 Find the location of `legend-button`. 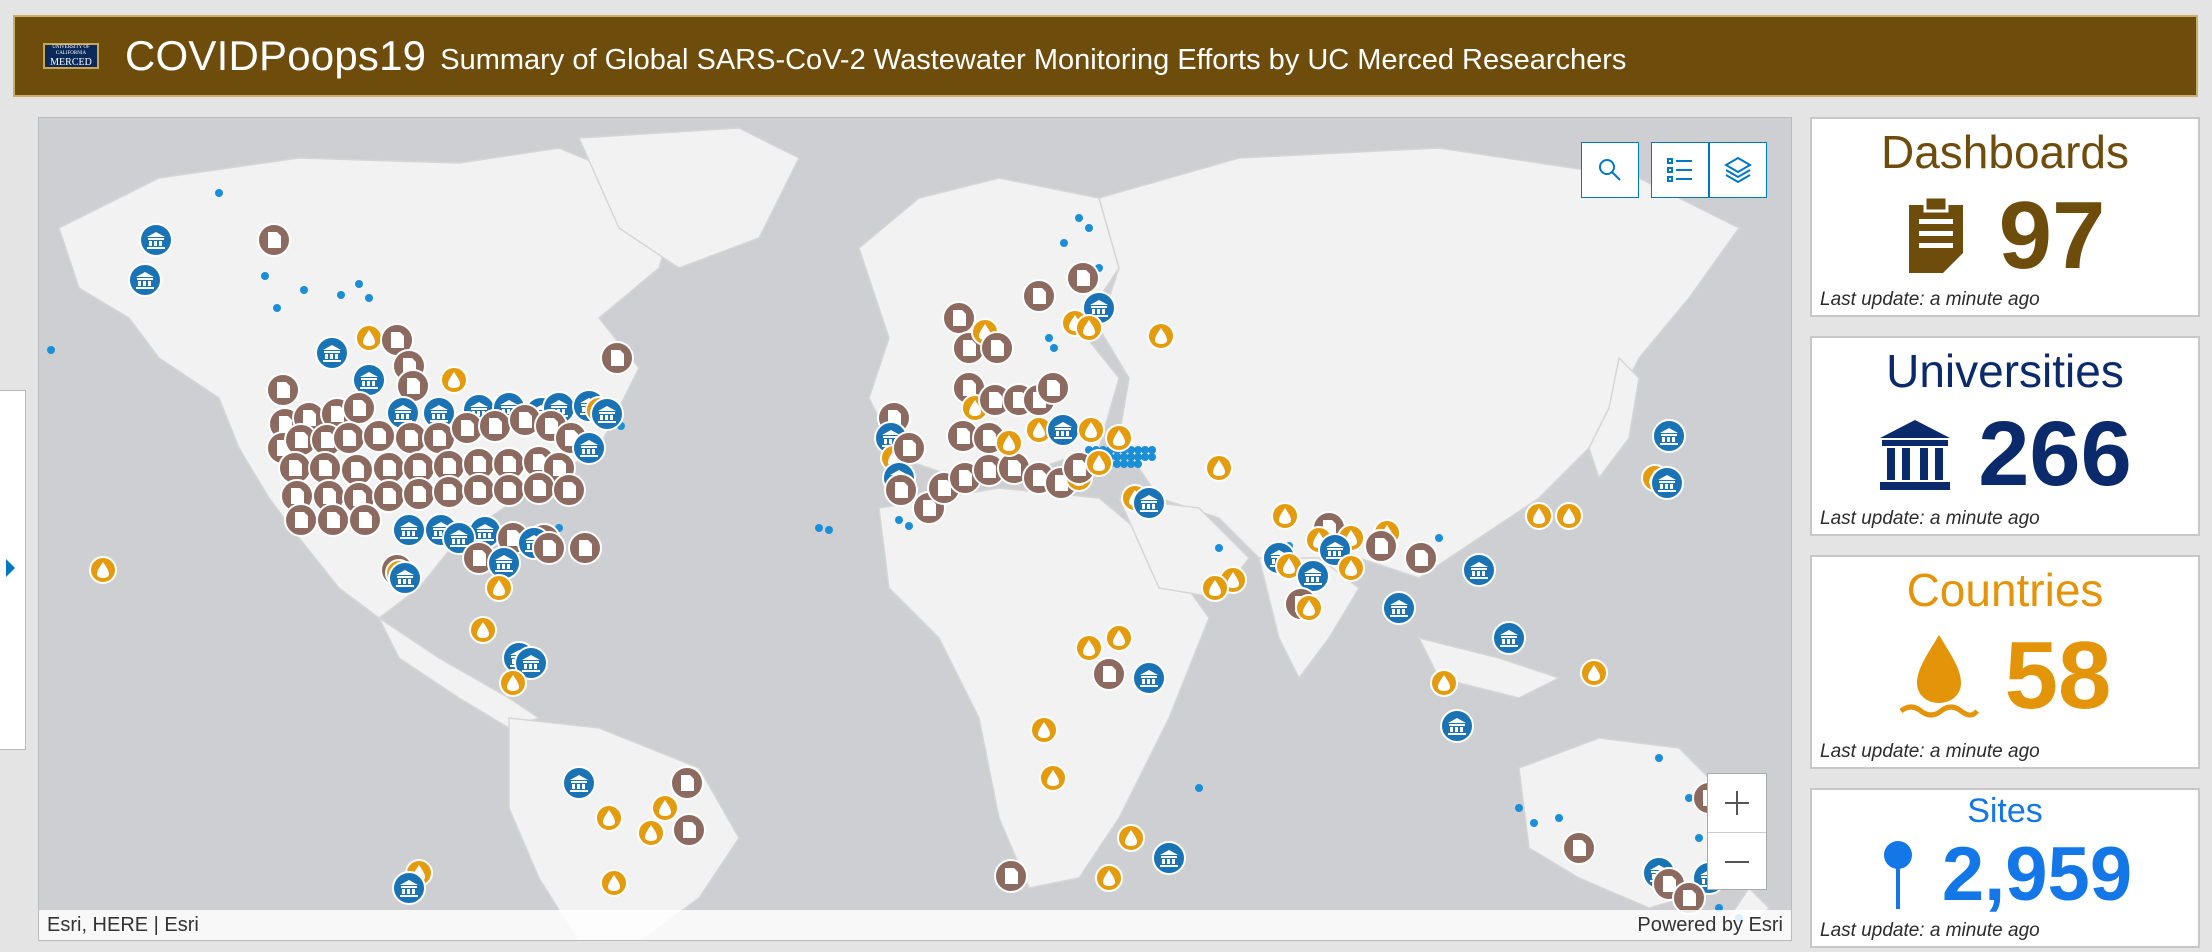

legend-button is located at coordinates (1680, 170).